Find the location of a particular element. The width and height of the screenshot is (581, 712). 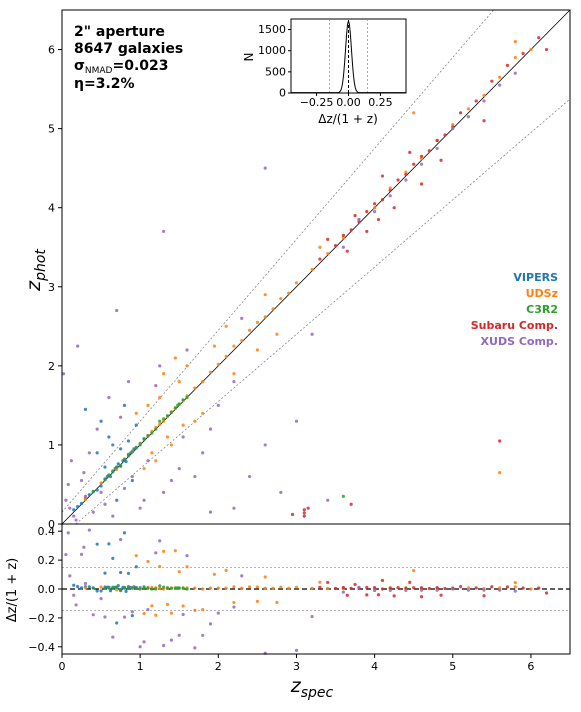

main-y-tick-label: 1 is located at coordinates (51, 445).